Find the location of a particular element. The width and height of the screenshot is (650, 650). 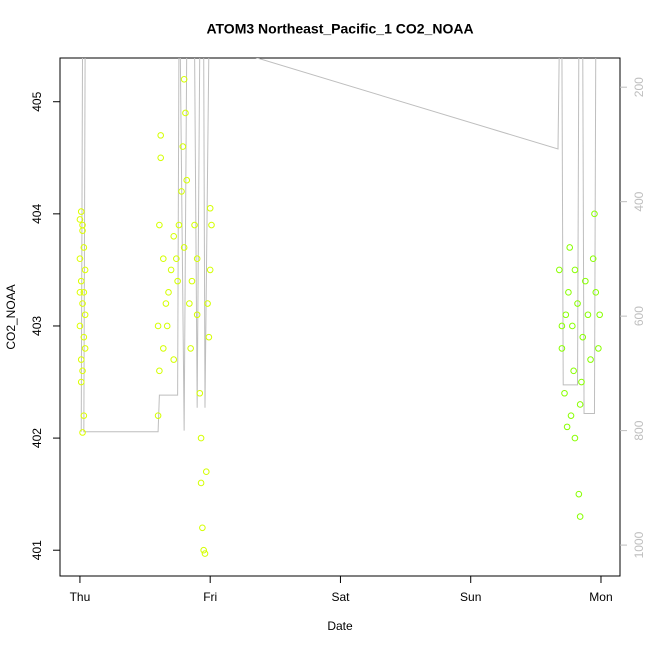

y-tick-label: 402 is located at coordinates (37, 438).